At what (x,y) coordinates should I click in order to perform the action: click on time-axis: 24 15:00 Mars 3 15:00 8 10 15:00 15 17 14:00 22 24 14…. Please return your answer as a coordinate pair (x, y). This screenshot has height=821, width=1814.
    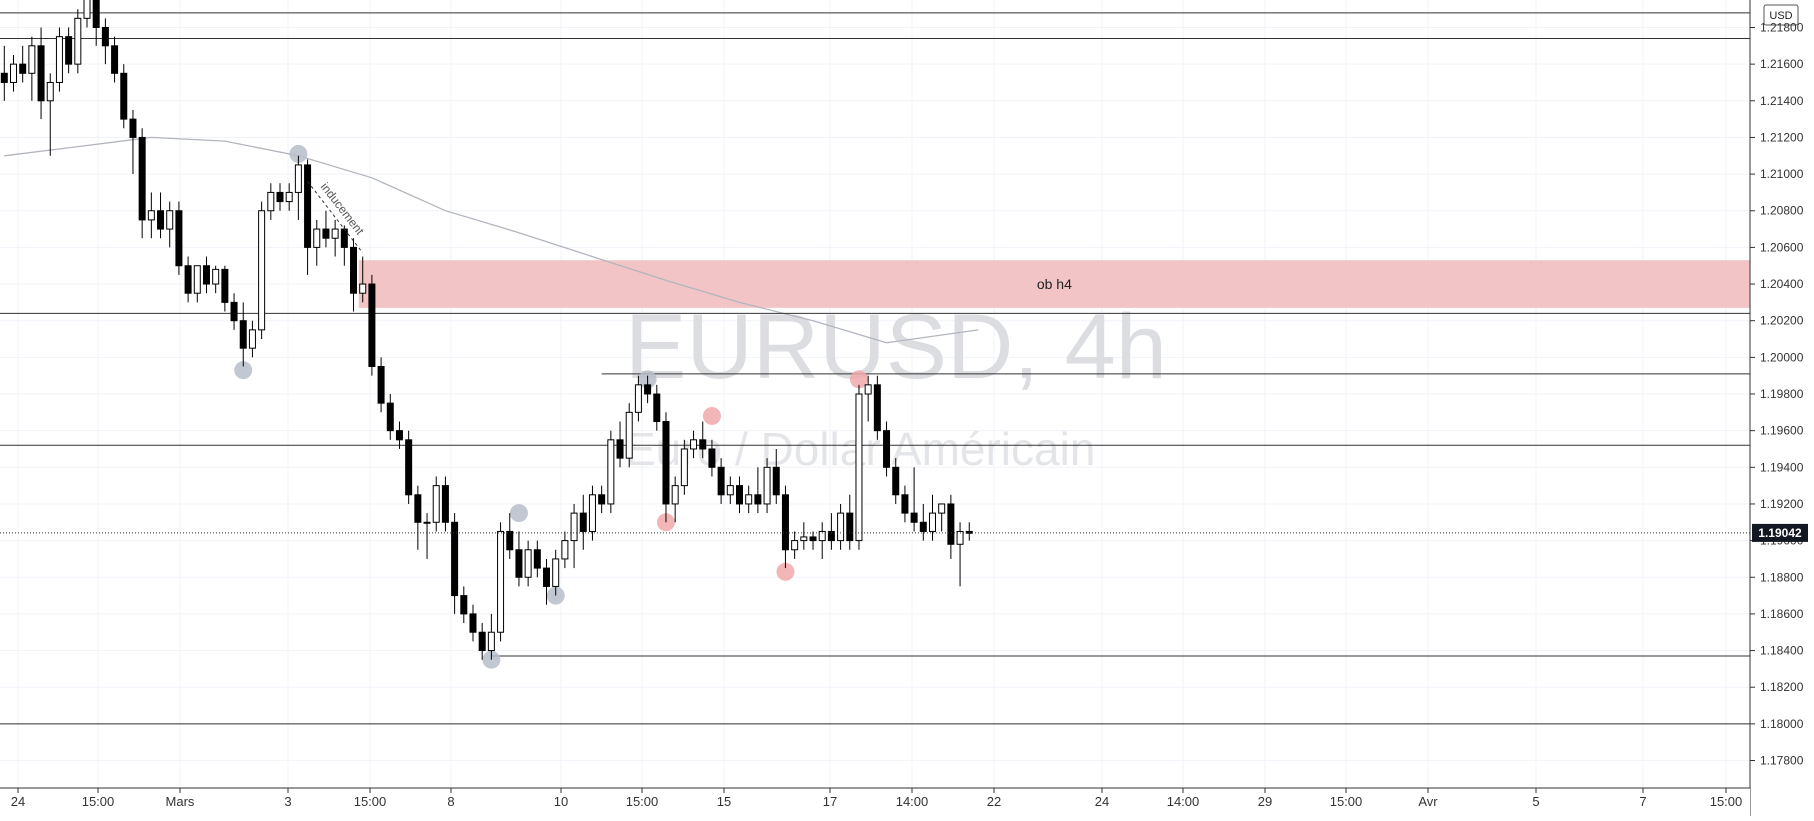
    Looking at the image, I should click on (875, 801).